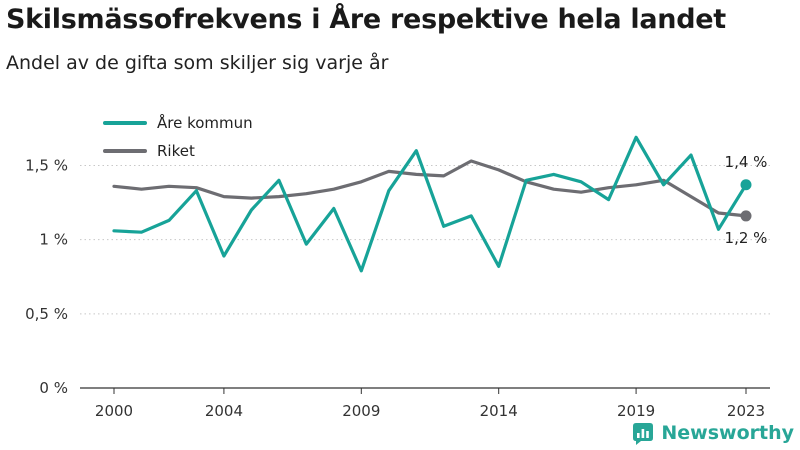  I want to click on newsworthy-logo-icon, so click(643, 434).